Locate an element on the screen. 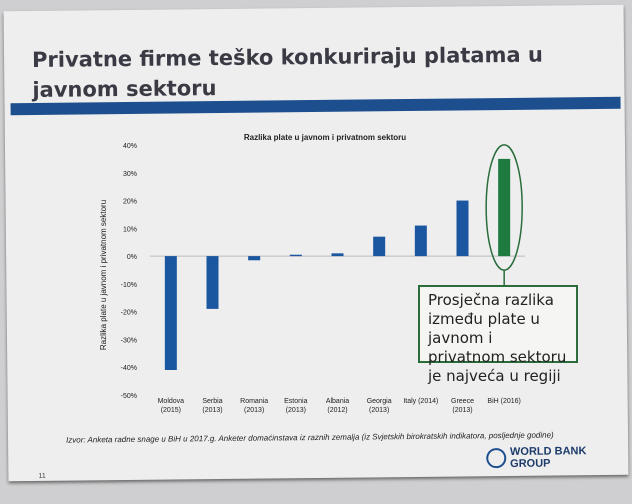  x-tick-label: Greece (2013) is located at coordinates (462, 406).